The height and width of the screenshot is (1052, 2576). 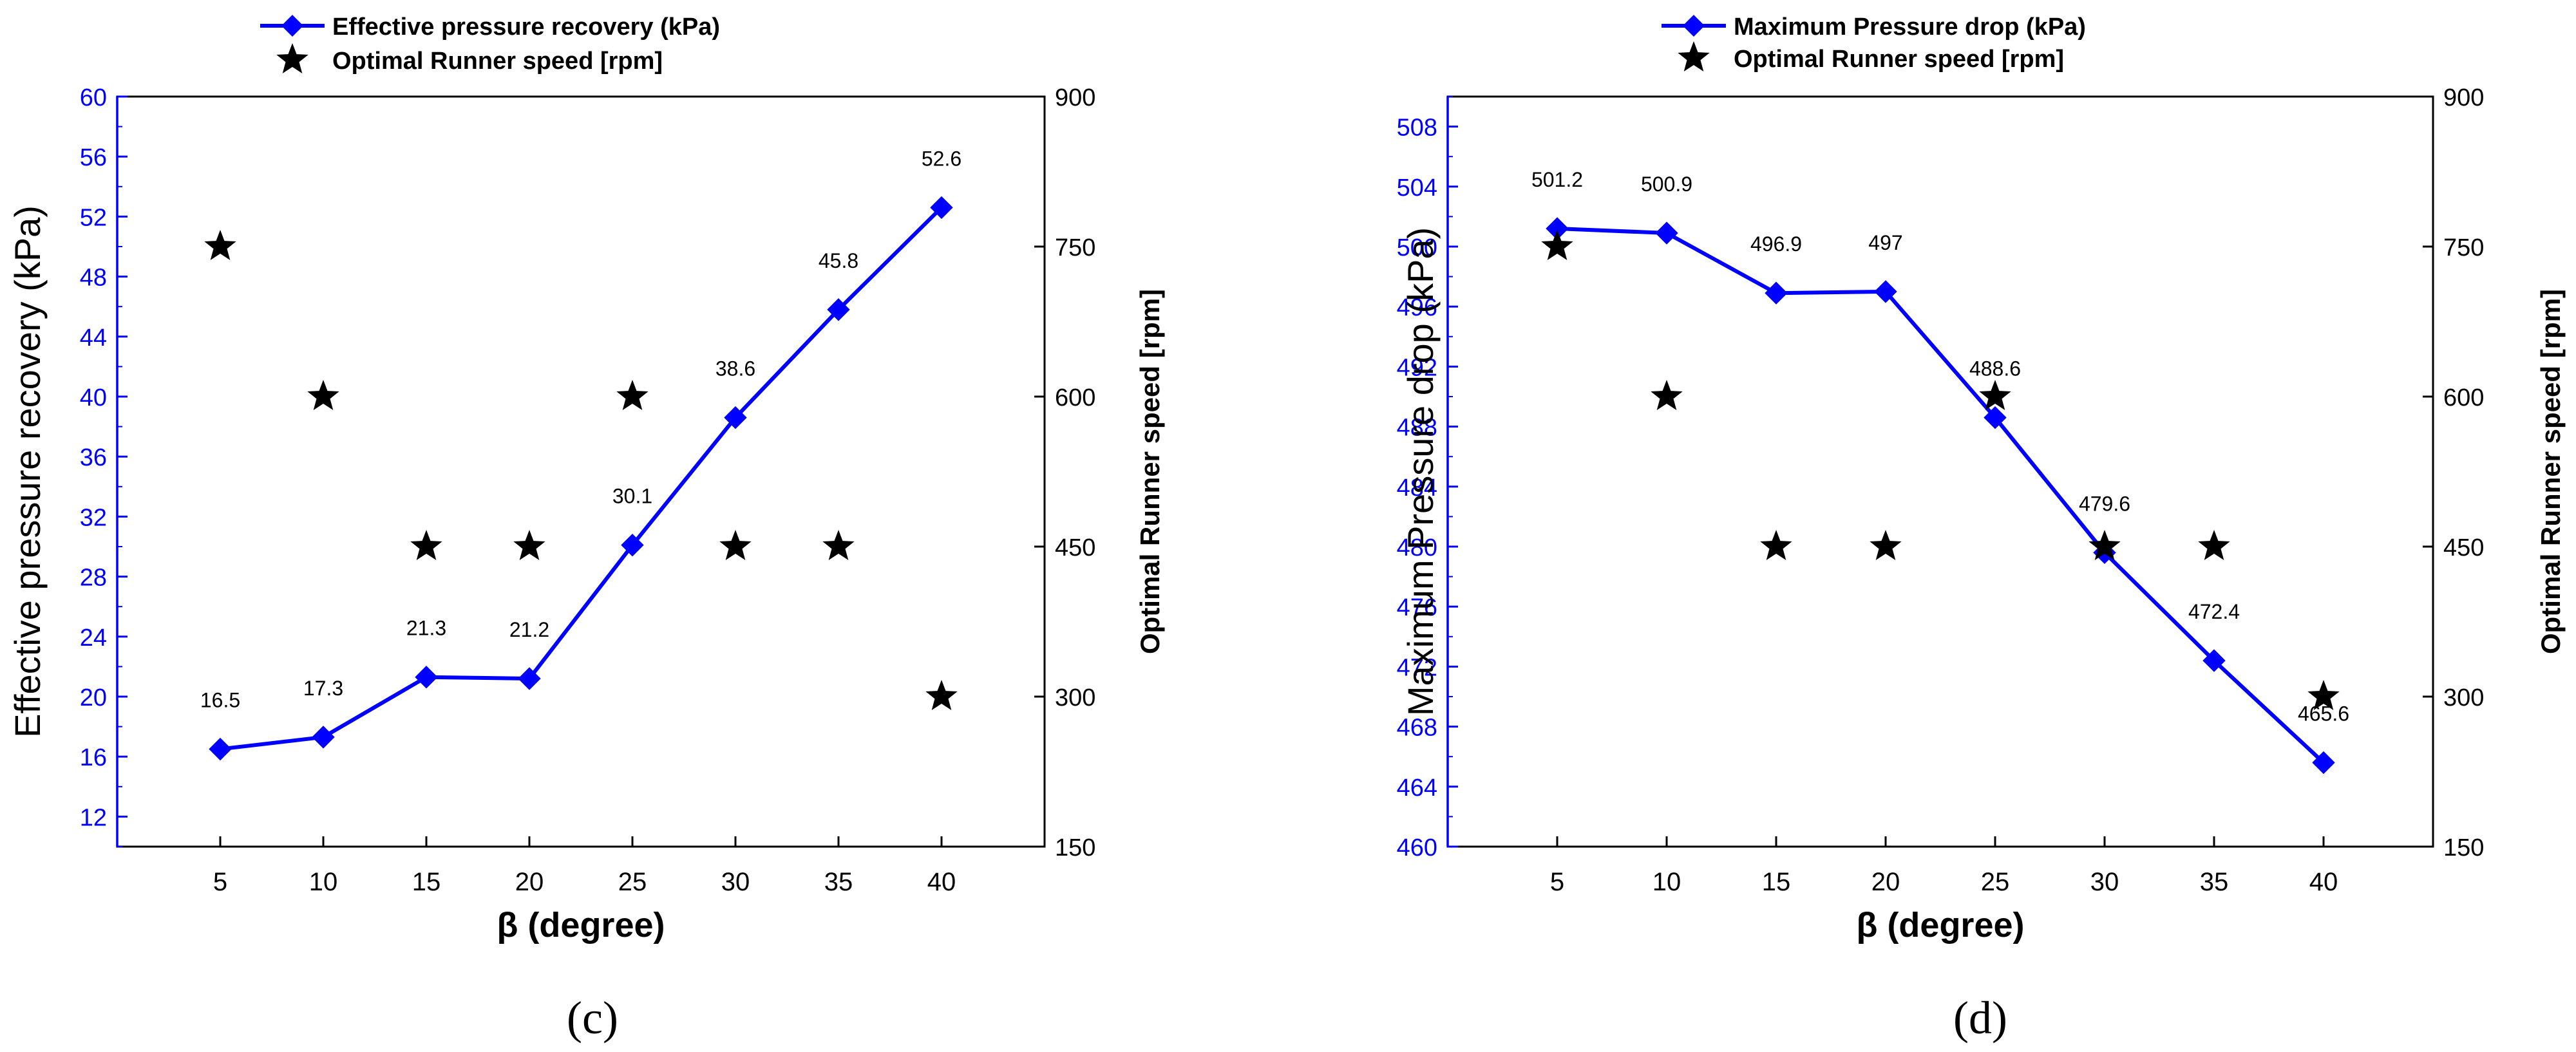 What do you see at coordinates (839, 260) in the screenshot?
I see `data-label: 45.8` at bounding box center [839, 260].